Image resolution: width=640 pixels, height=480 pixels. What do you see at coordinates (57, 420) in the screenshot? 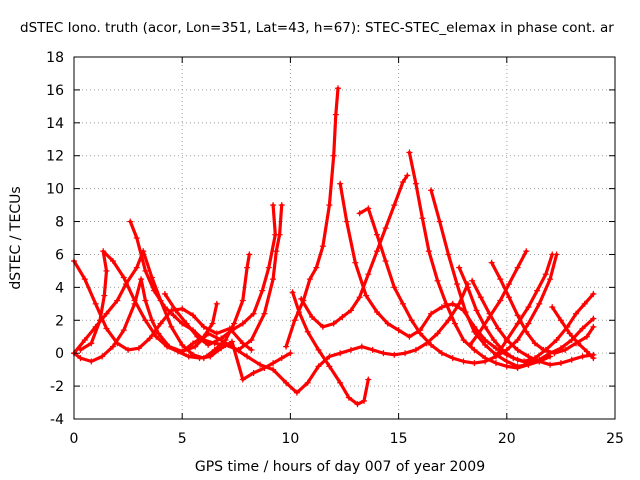
I see `y-tick-label: -4` at bounding box center [57, 420].